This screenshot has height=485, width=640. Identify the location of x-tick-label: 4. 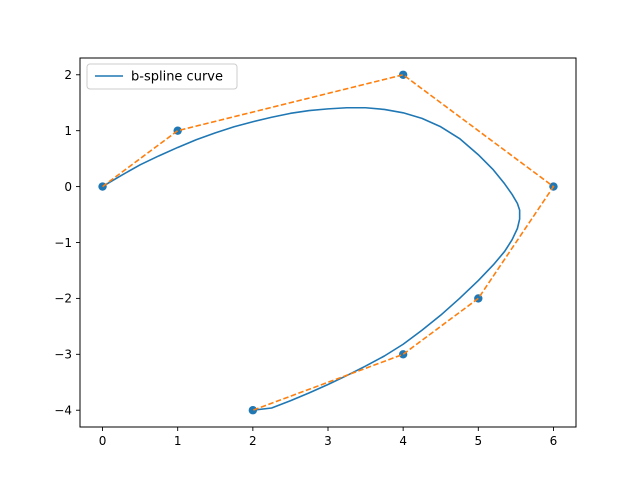
(403, 441).